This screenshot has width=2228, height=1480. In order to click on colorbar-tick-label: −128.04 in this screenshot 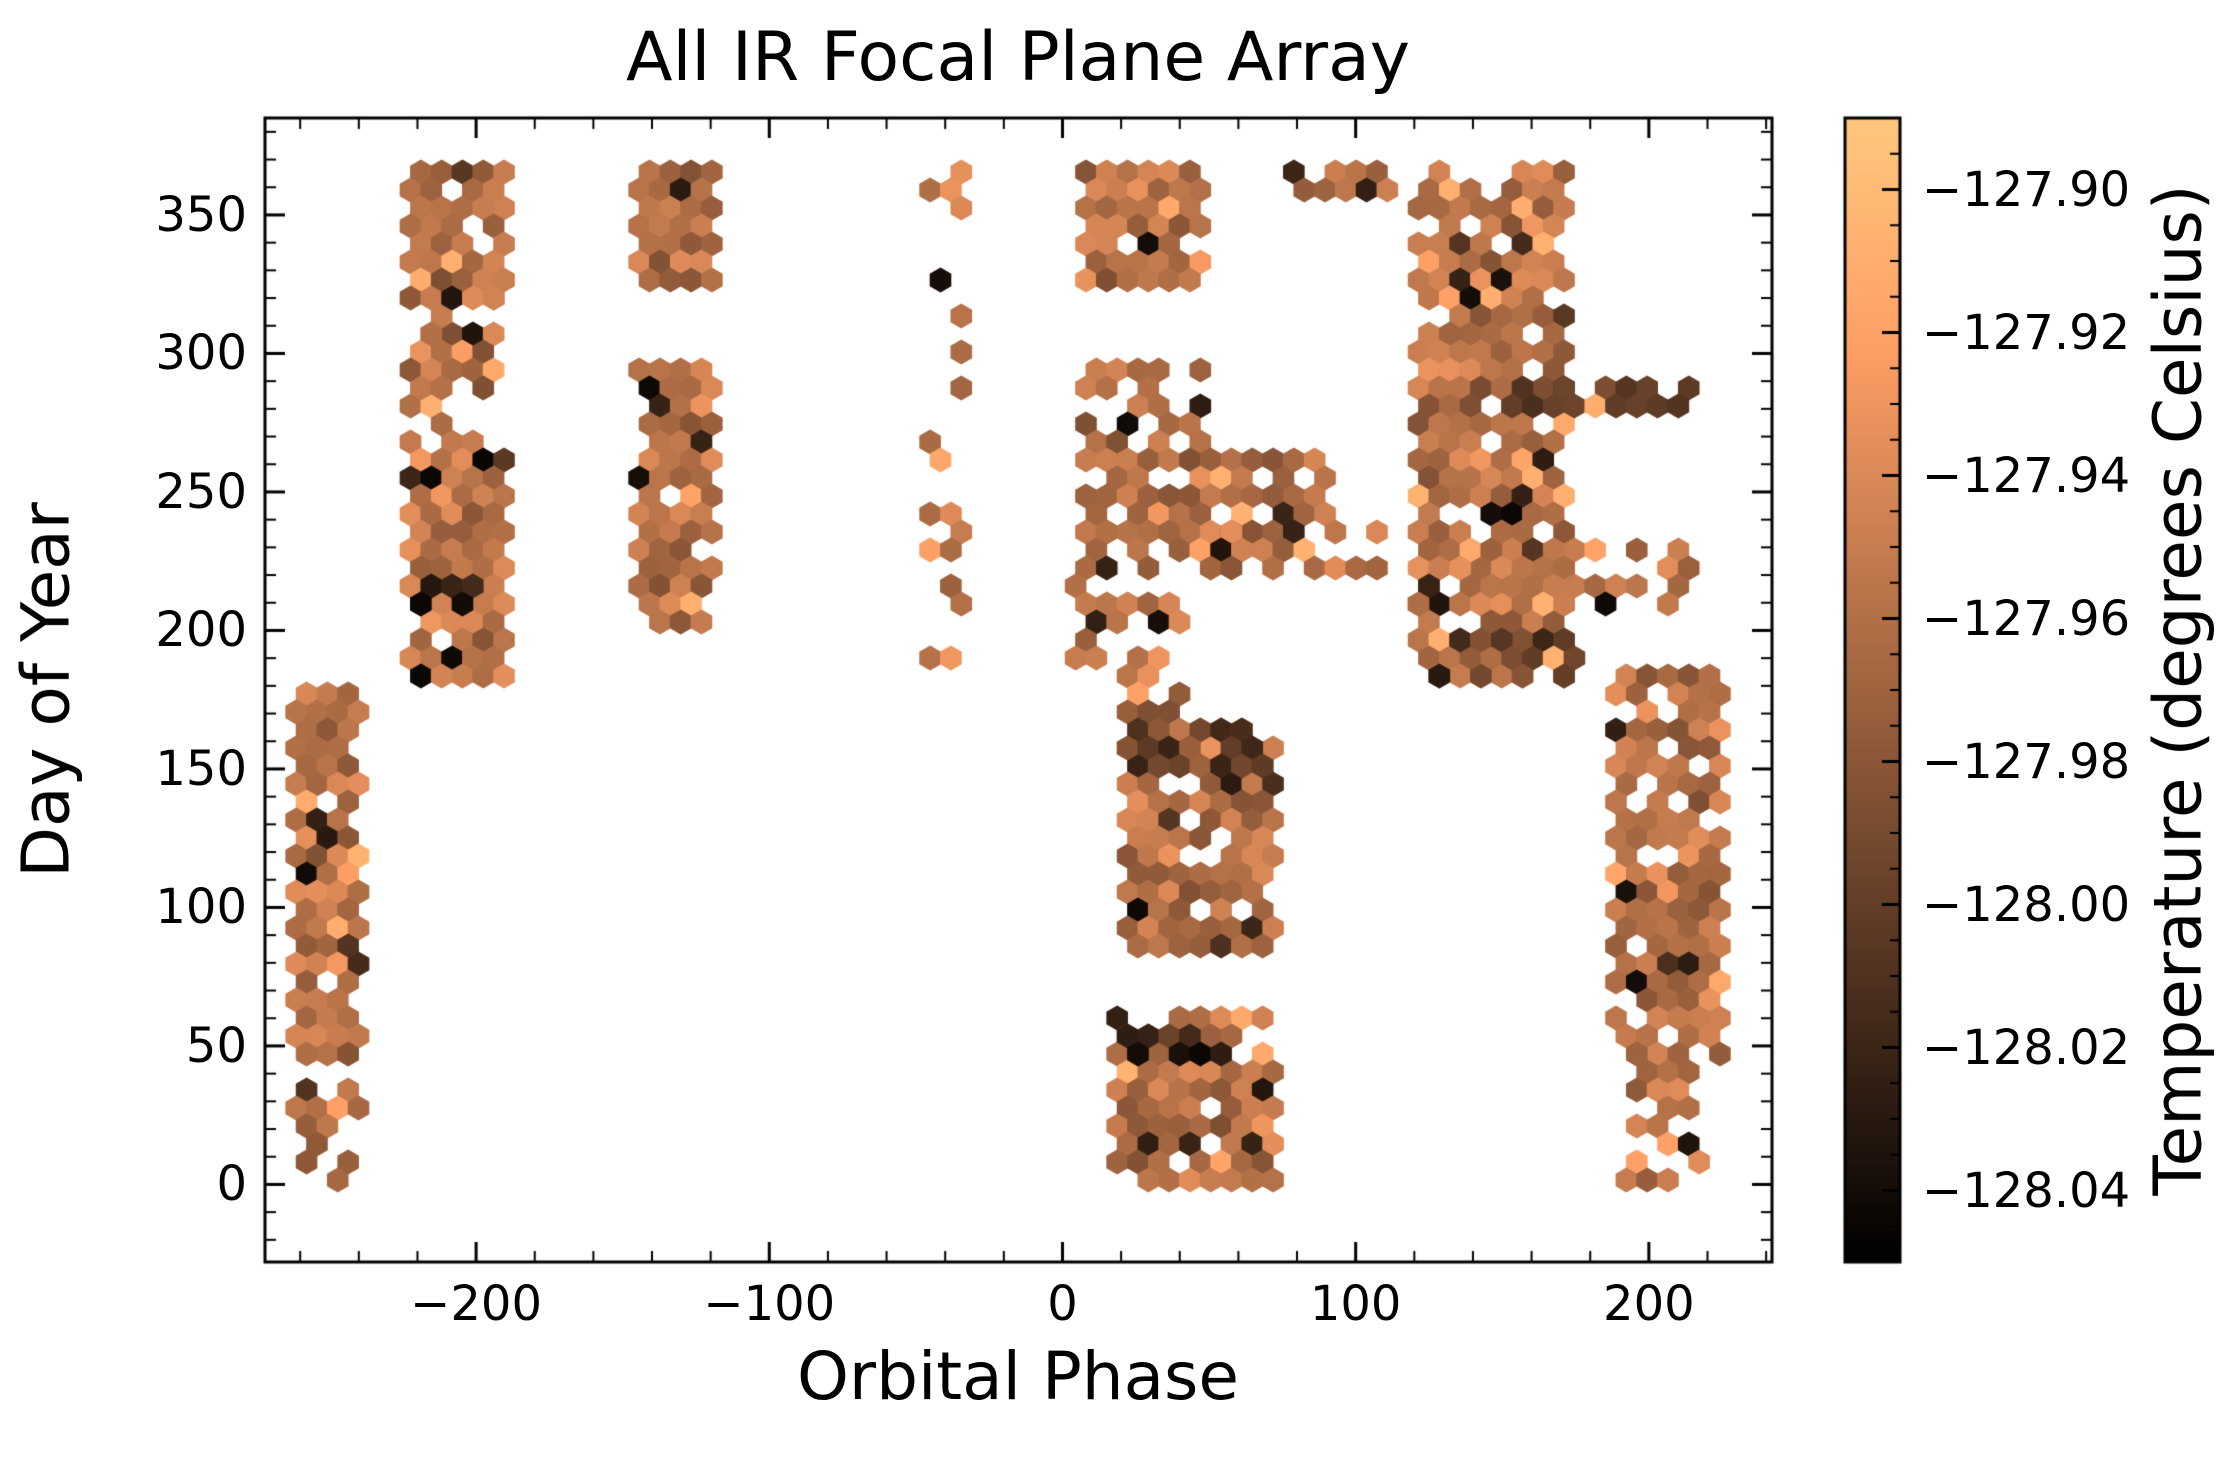, I will do `click(2026, 1190)`.